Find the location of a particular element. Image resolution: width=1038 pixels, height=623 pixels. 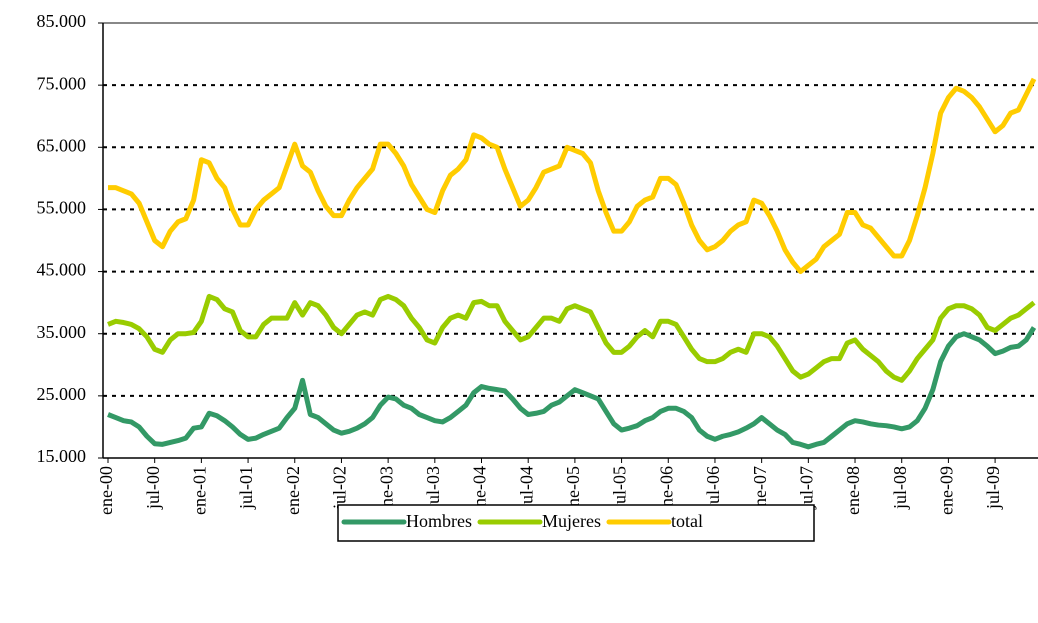

x-tick-label: jul-04 is located at coordinates (526, 488).